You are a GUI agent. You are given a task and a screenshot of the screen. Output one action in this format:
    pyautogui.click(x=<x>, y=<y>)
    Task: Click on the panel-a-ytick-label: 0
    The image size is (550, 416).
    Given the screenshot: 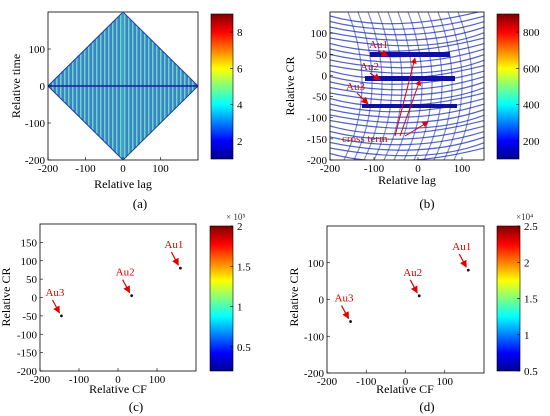 What is the action you would take?
    pyautogui.click(x=43, y=87)
    